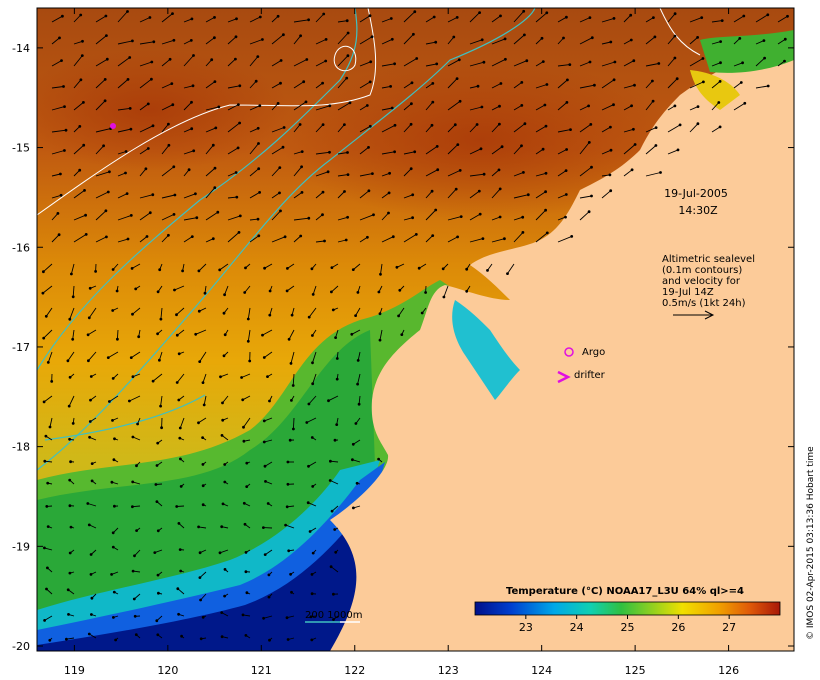  I want to click on colorbar-ticks: 23 24 25 26 27, so click(627, 624).